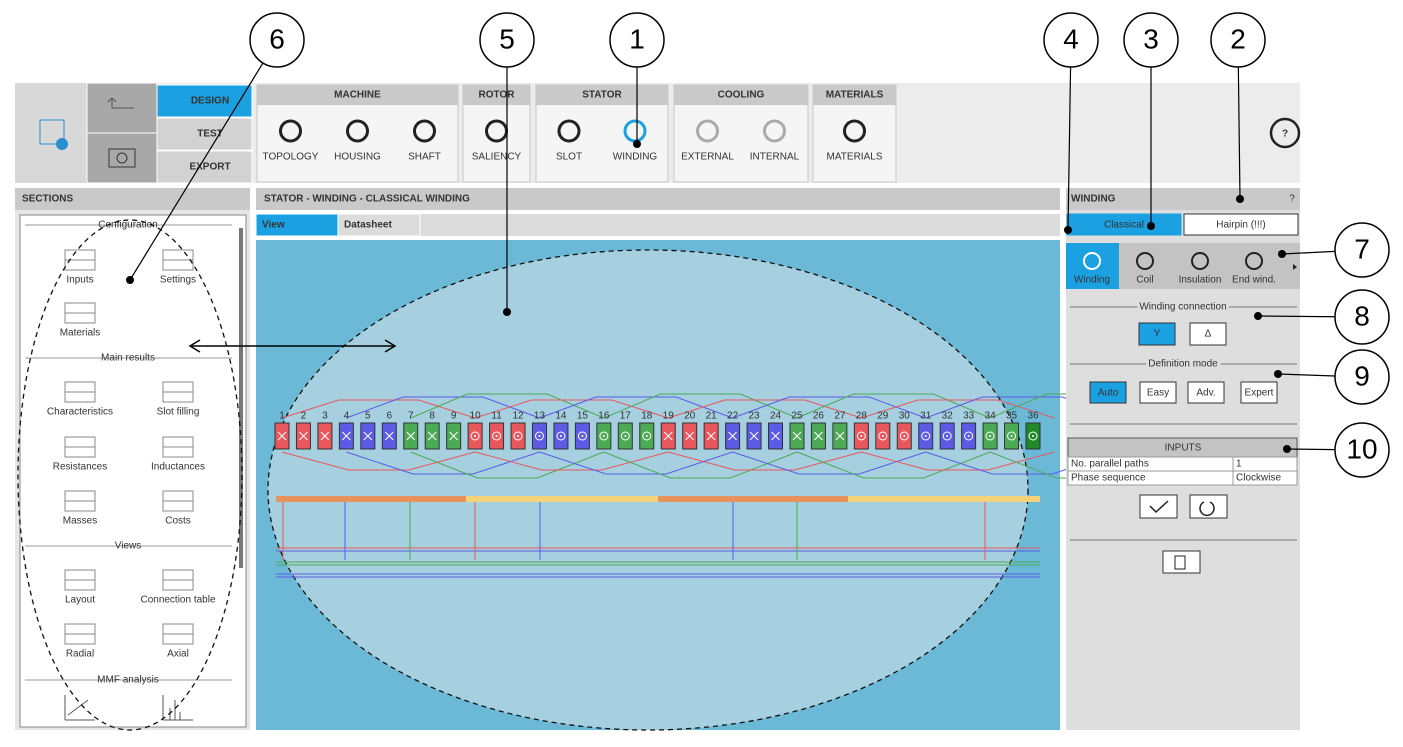  I want to click on mode-label: Expert, so click(1259, 393).